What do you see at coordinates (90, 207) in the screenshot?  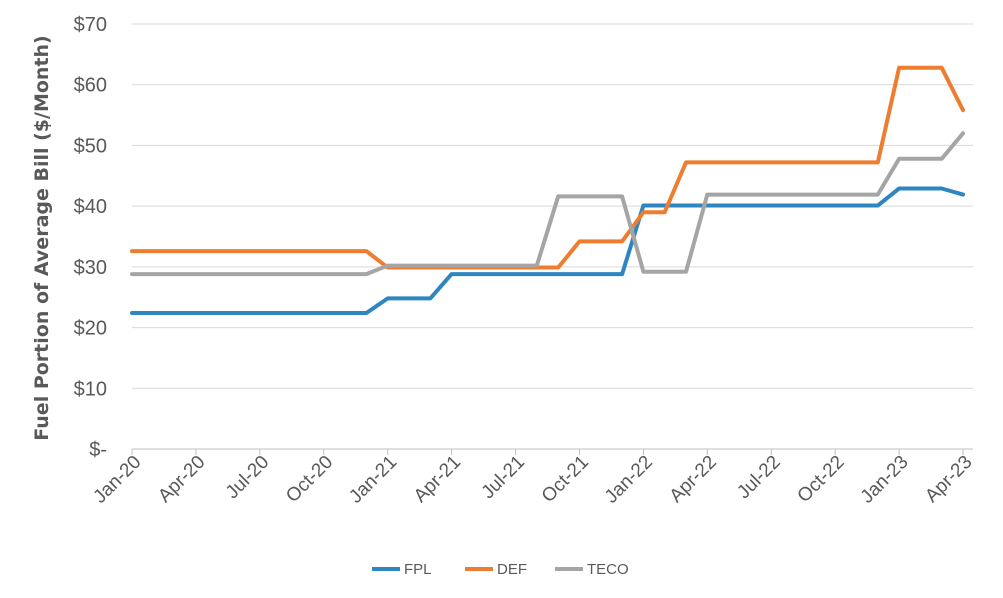 I see `y-tick-label: $40` at bounding box center [90, 207].